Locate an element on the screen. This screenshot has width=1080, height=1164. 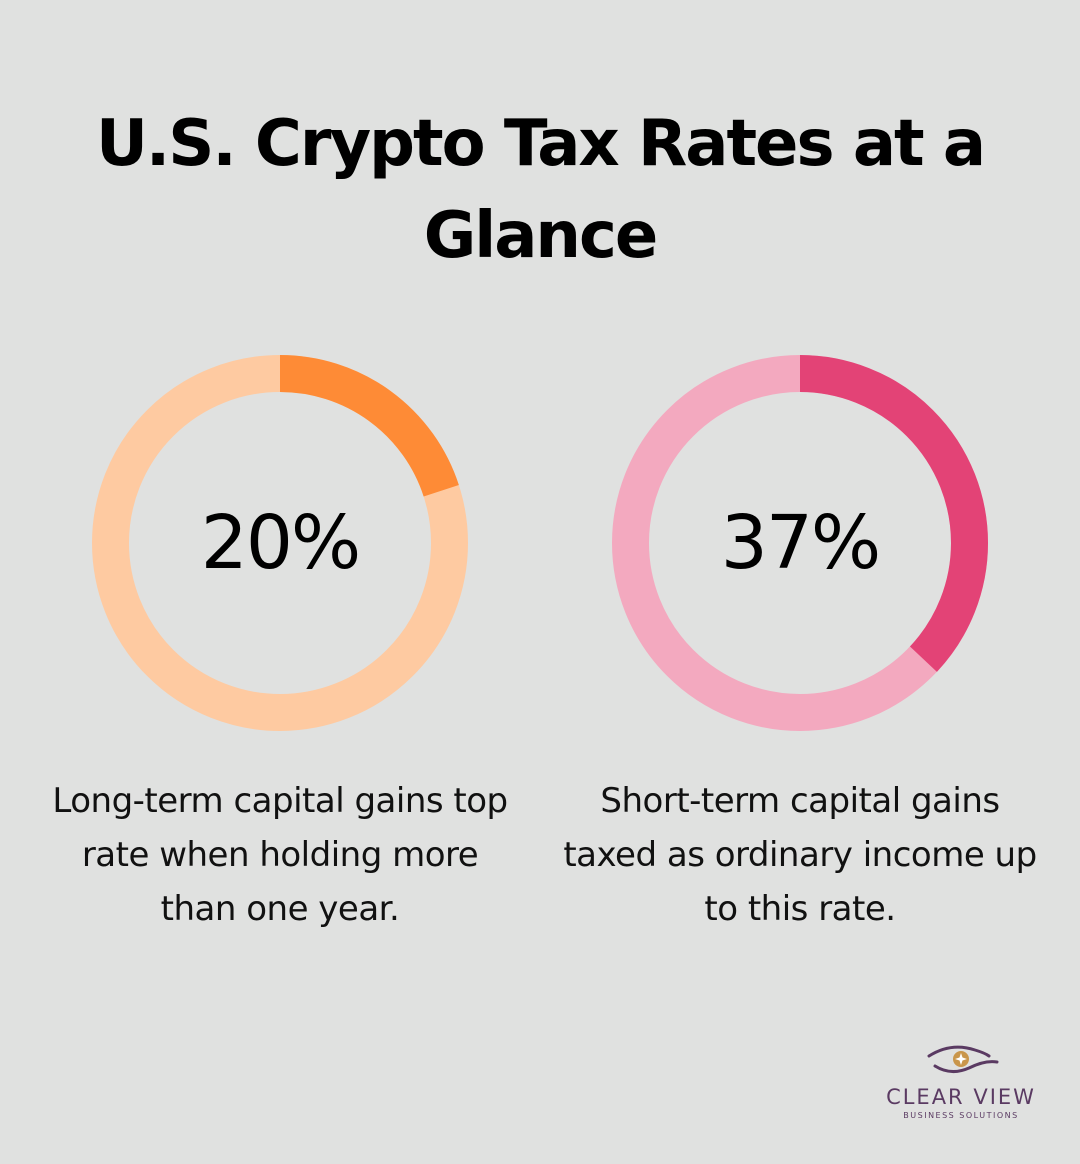
donut-chart-short-term: 37% is located at coordinates (800, 543).